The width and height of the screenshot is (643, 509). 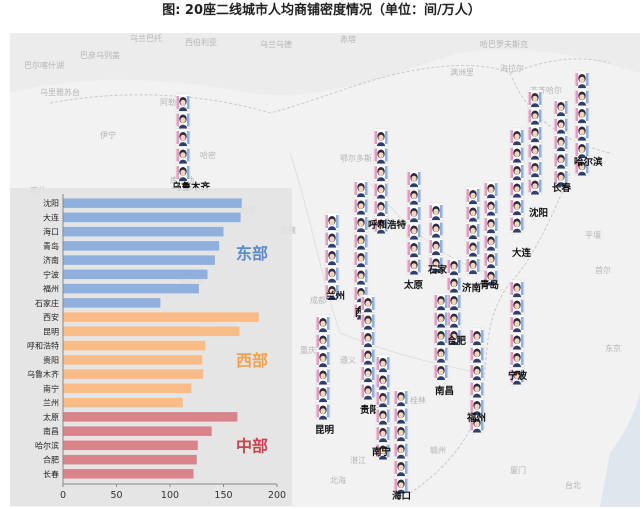 I want to click on map-place-label: 海拉尔, so click(x=512, y=68).